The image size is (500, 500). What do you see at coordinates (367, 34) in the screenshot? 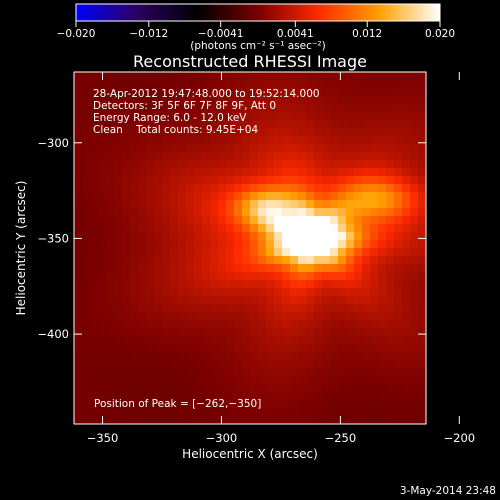
I see `colorbar-tick-label: 0.012` at bounding box center [367, 34].